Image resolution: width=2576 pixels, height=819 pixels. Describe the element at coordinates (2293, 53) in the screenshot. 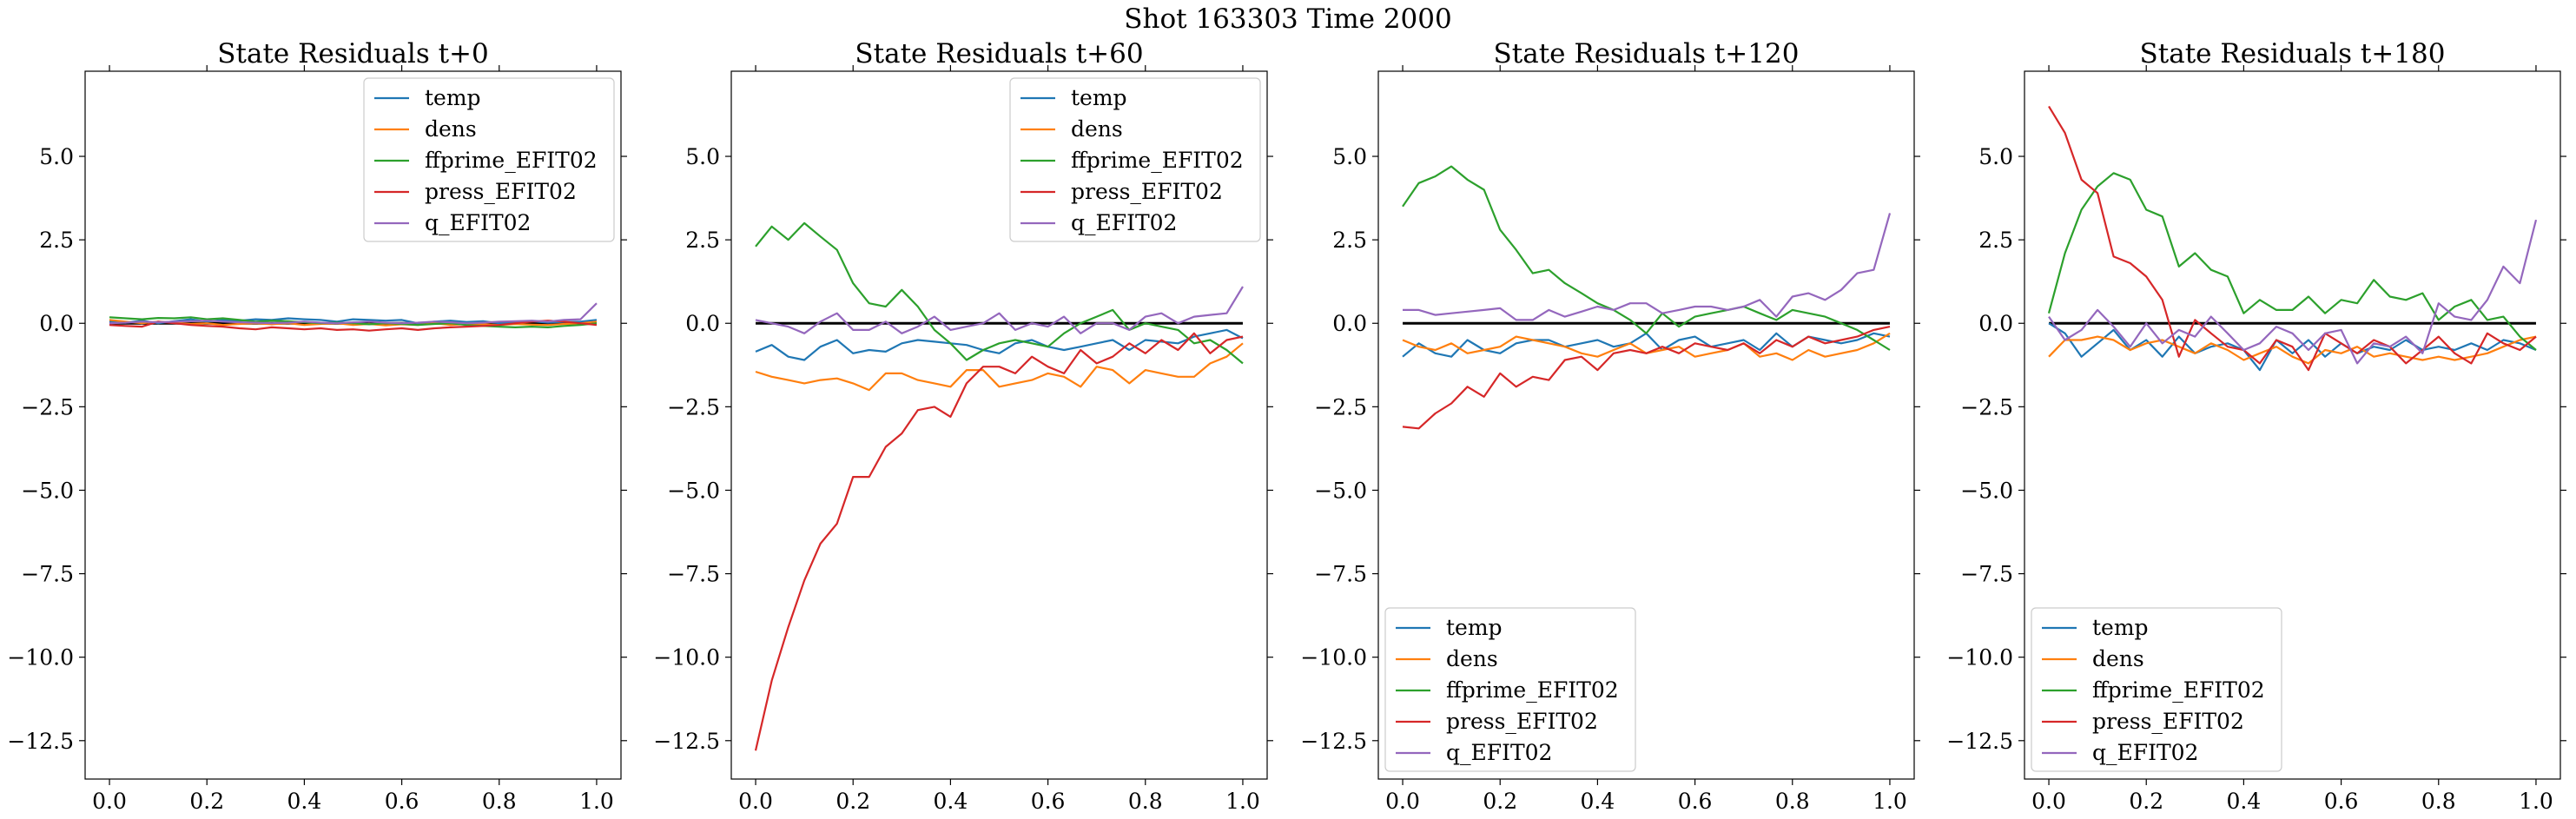

I see `subplot-title: State Residuals t+180` at that location.